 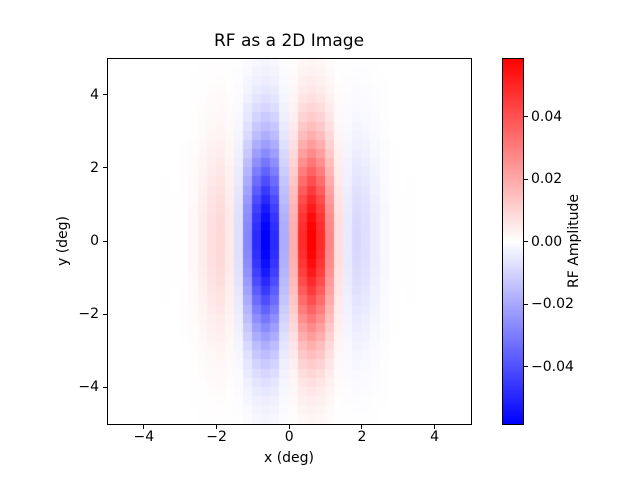 I want to click on y-tick-label: 4, so click(x=94, y=94).